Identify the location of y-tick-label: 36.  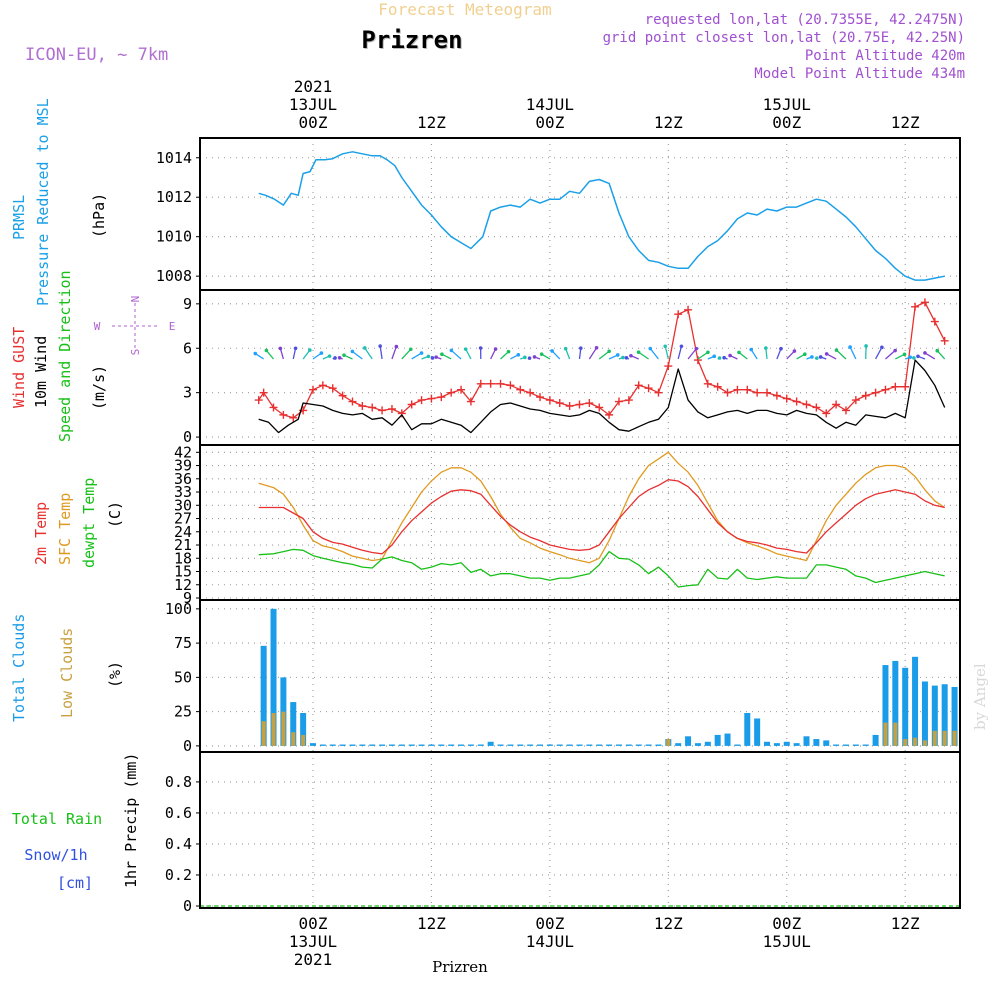
(183, 479).